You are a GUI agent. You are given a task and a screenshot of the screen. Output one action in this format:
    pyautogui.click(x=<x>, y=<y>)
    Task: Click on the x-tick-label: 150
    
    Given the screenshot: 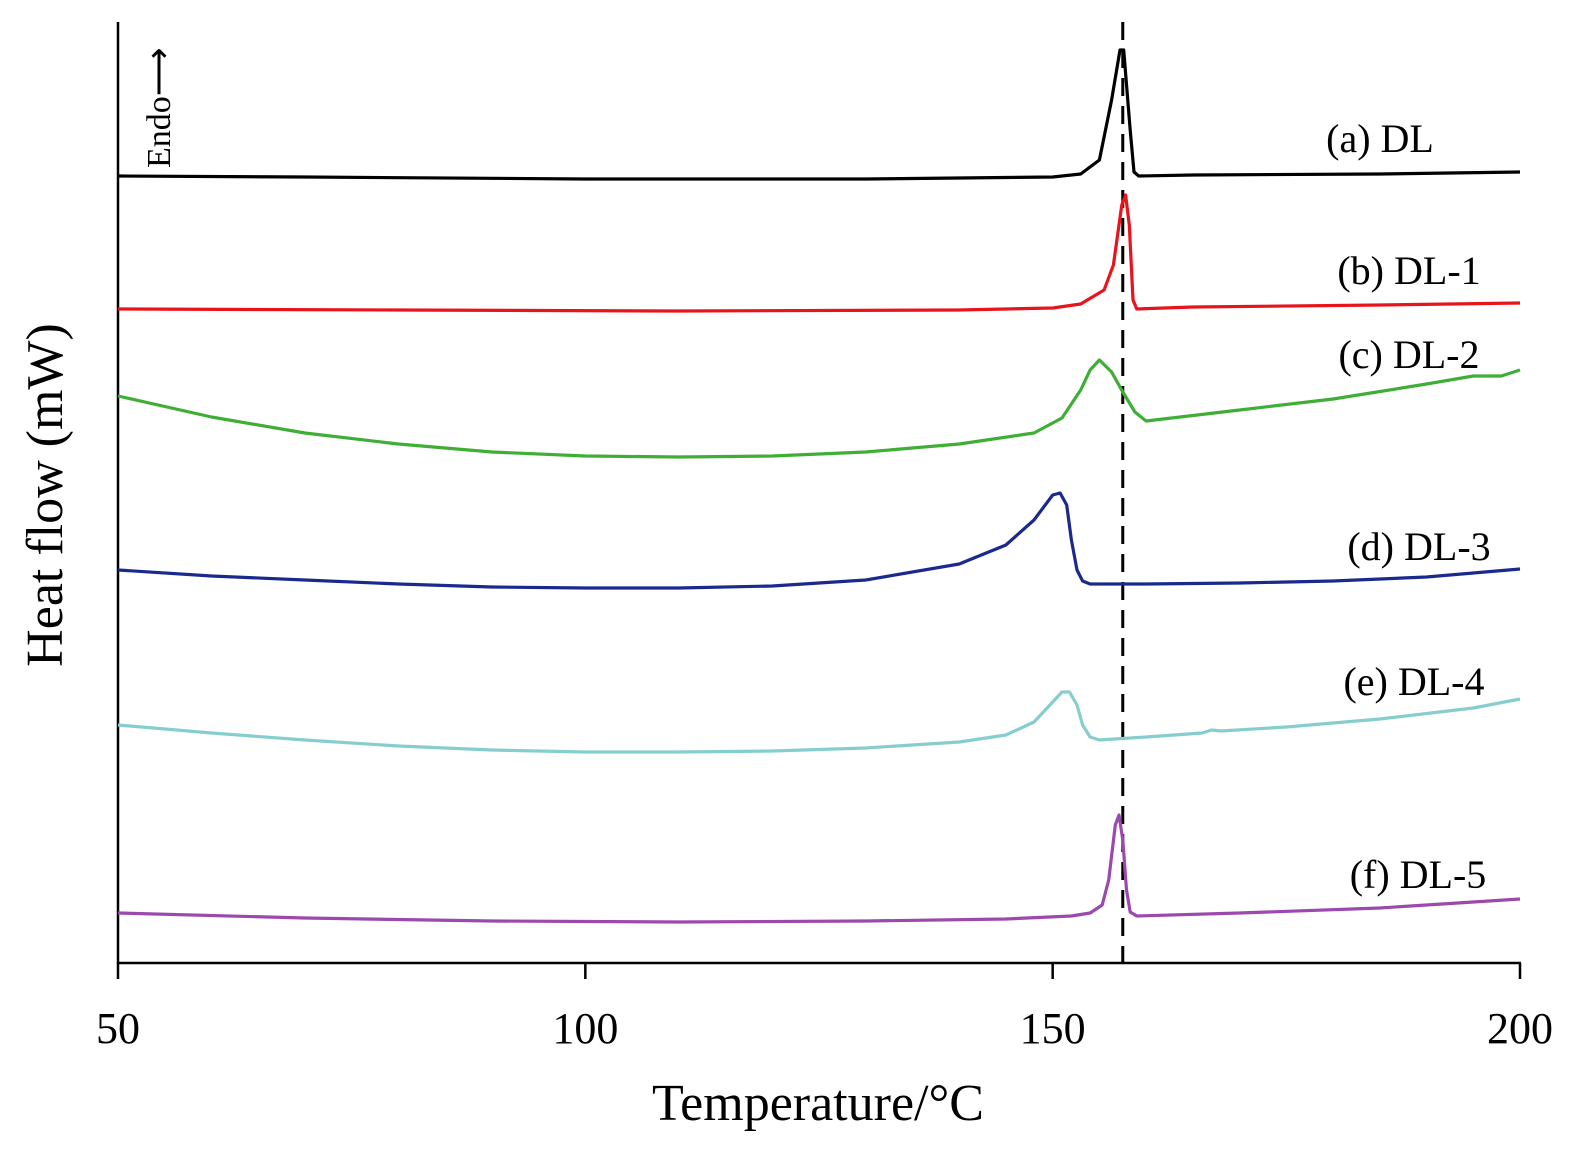 What is the action you would take?
    pyautogui.click(x=1053, y=1028)
    